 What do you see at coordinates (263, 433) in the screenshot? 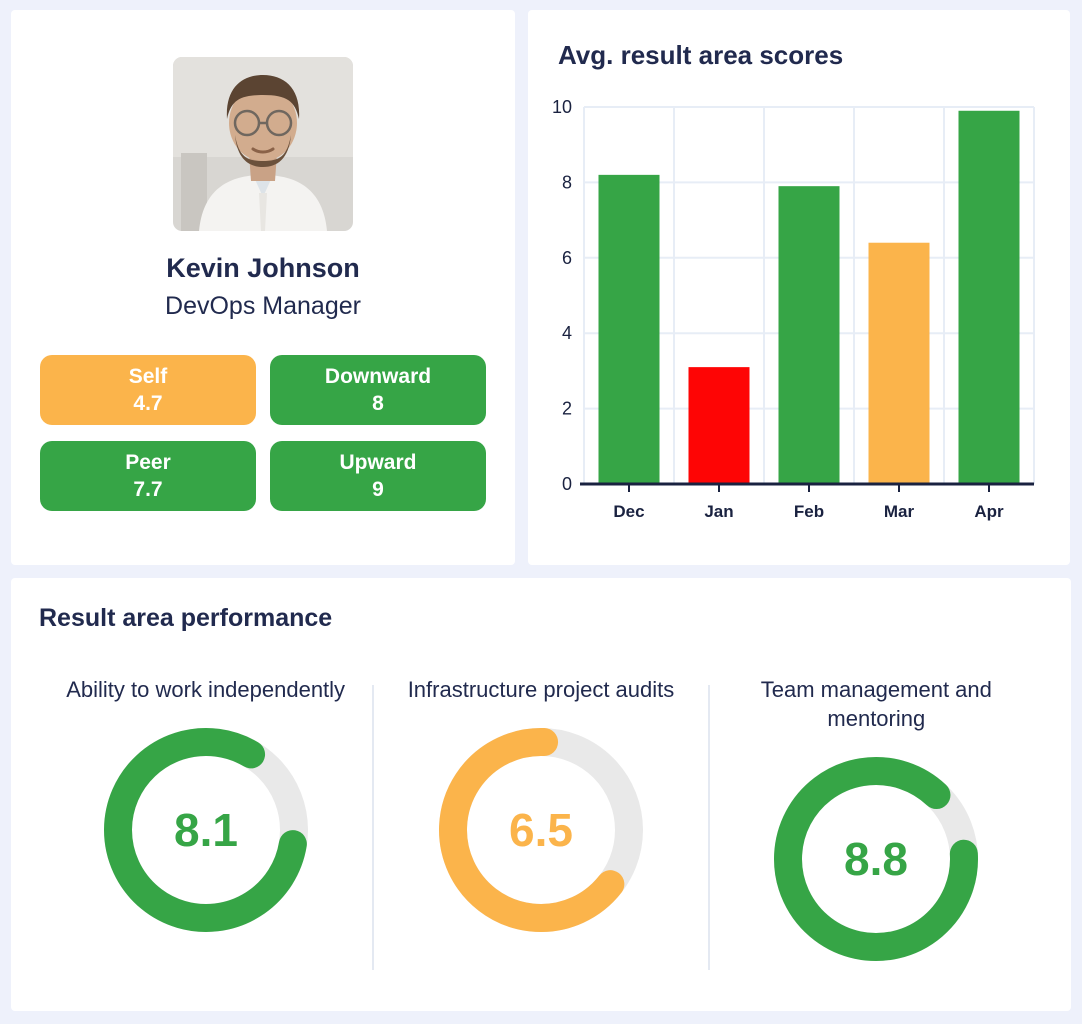
I see `review-score-badges: Self 4.7 Downward 8 Peer 7.7 Upward 9` at bounding box center [263, 433].